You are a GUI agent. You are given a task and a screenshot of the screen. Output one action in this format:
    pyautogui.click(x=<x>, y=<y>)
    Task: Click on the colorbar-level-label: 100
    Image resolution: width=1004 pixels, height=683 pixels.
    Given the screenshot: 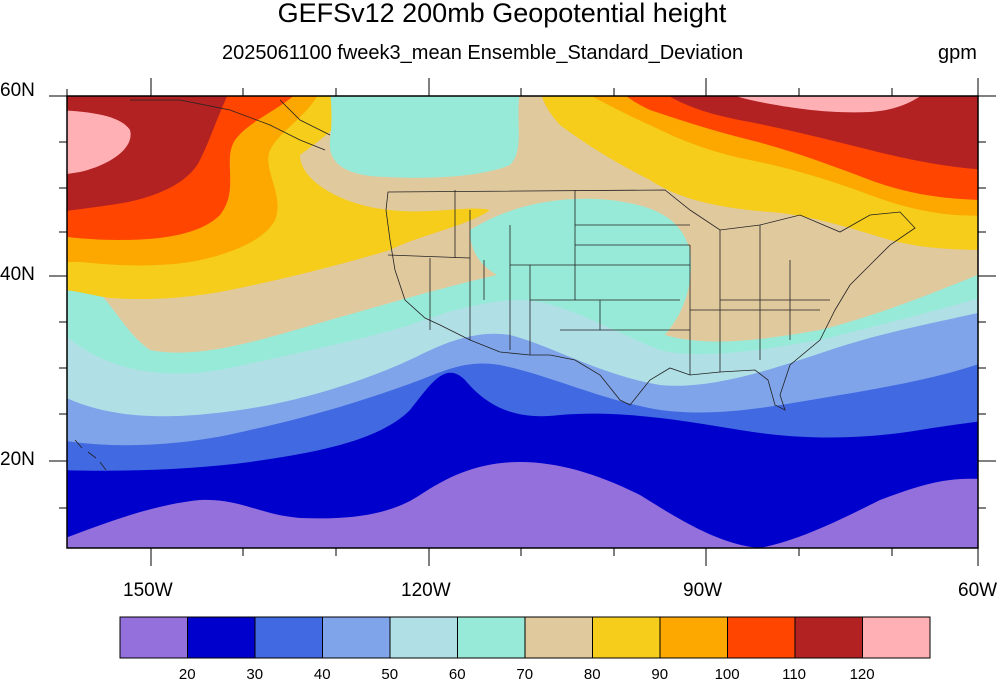 What is the action you would take?
    pyautogui.click(x=727, y=674)
    